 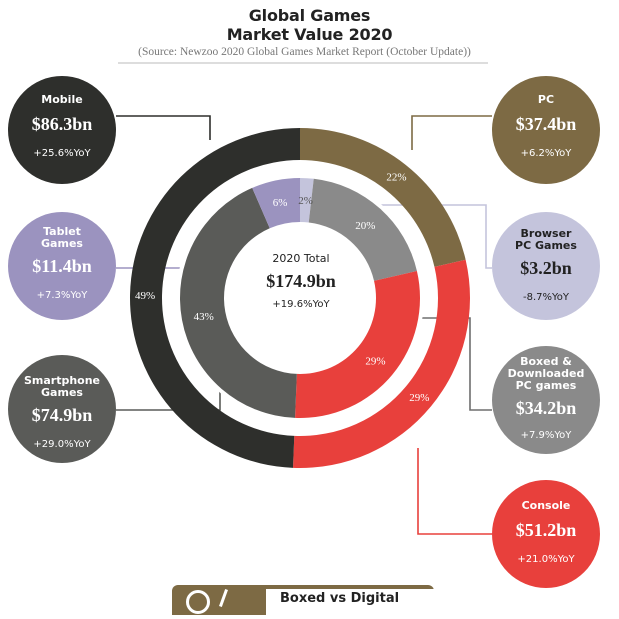 I want to click on inner-slice-browser-pc-games, so click(x=307, y=200).